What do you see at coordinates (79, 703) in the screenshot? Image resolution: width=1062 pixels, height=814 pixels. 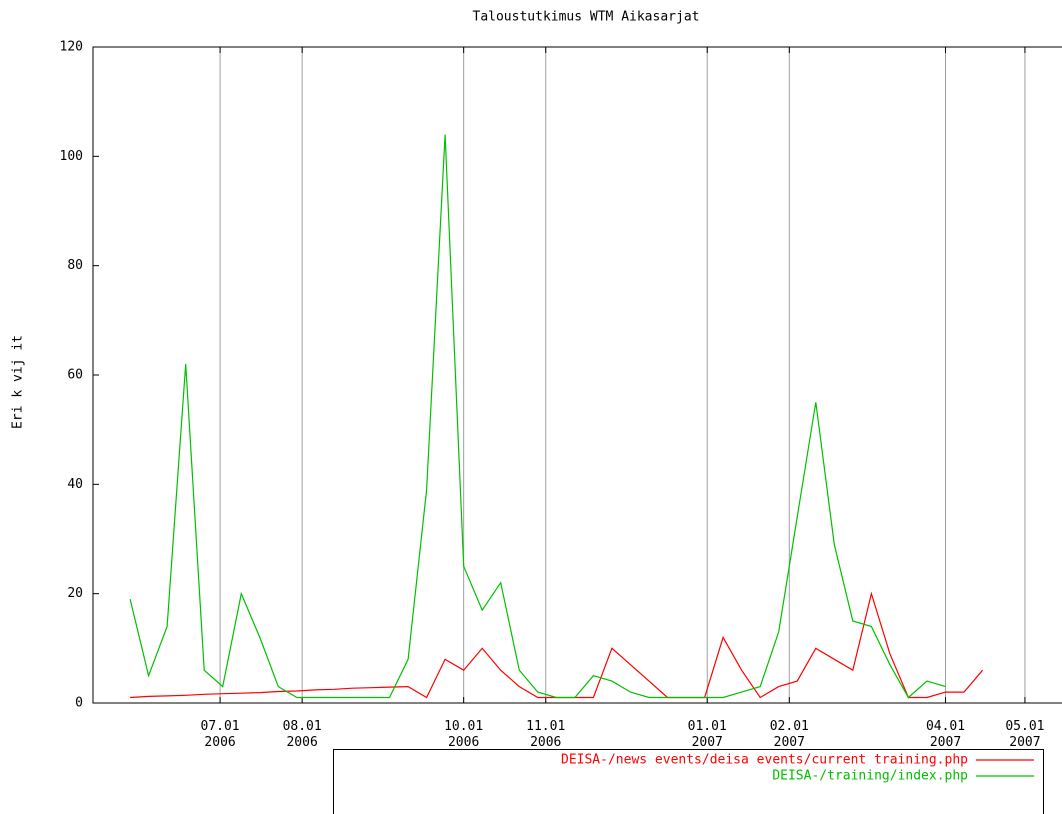 I see `y-tick-label: 0` at bounding box center [79, 703].